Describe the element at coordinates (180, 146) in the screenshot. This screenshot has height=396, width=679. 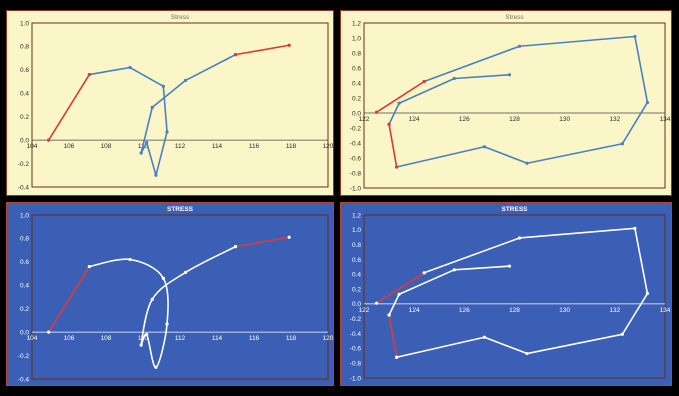
I see `x-tick-label: 112` at that location.